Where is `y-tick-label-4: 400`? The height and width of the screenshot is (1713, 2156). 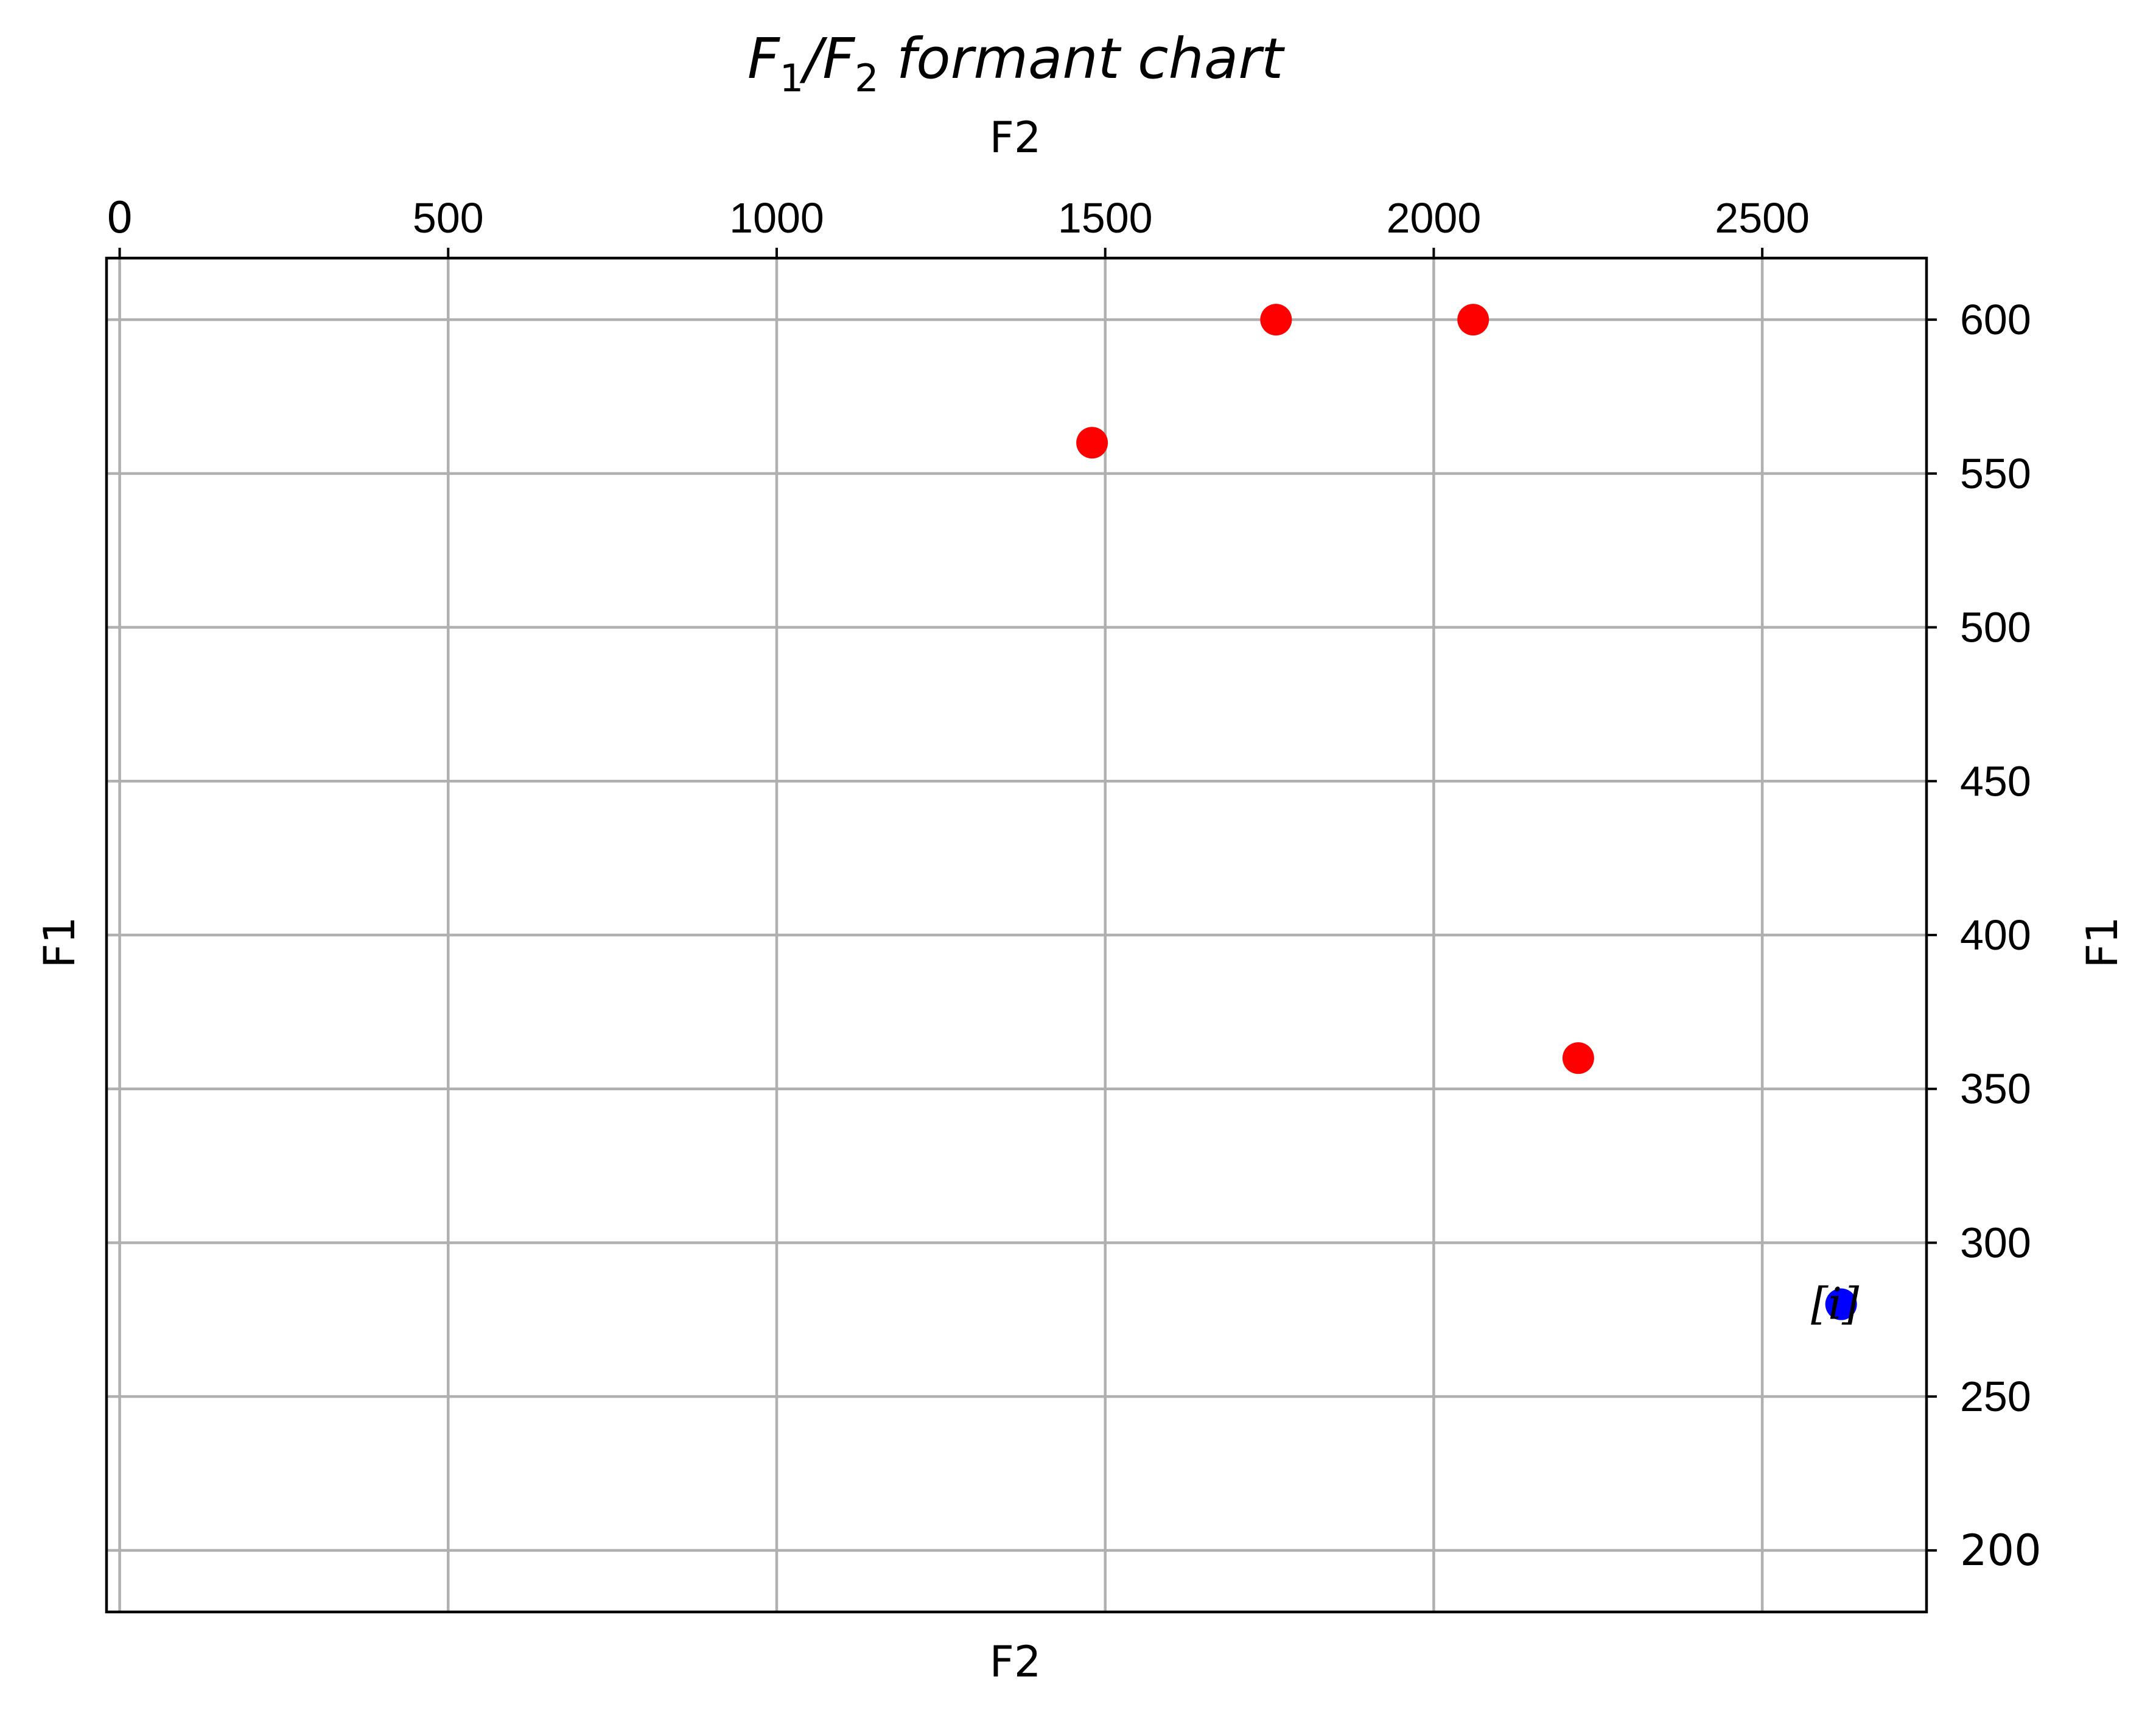
y-tick-label-4: 400 is located at coordinates (1995, 935).